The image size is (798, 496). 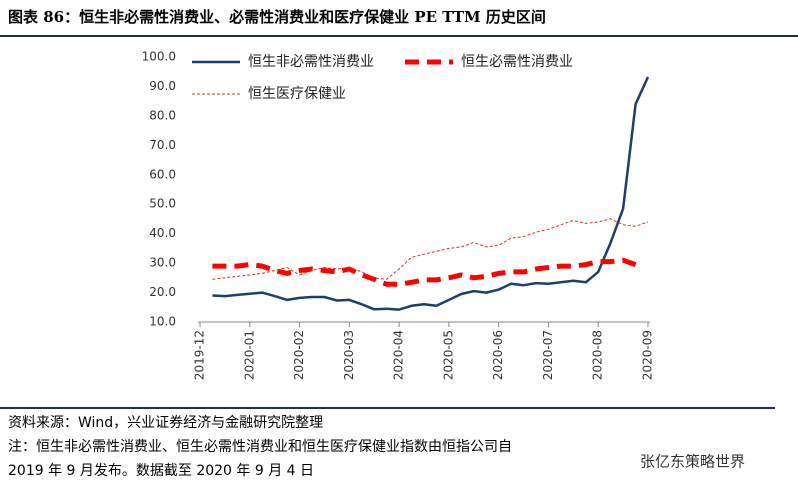 What do you see at coordinates (159, 57) in the screenshot?
I see `y-tick-label: 100.0` at bounding box center [159, 57].